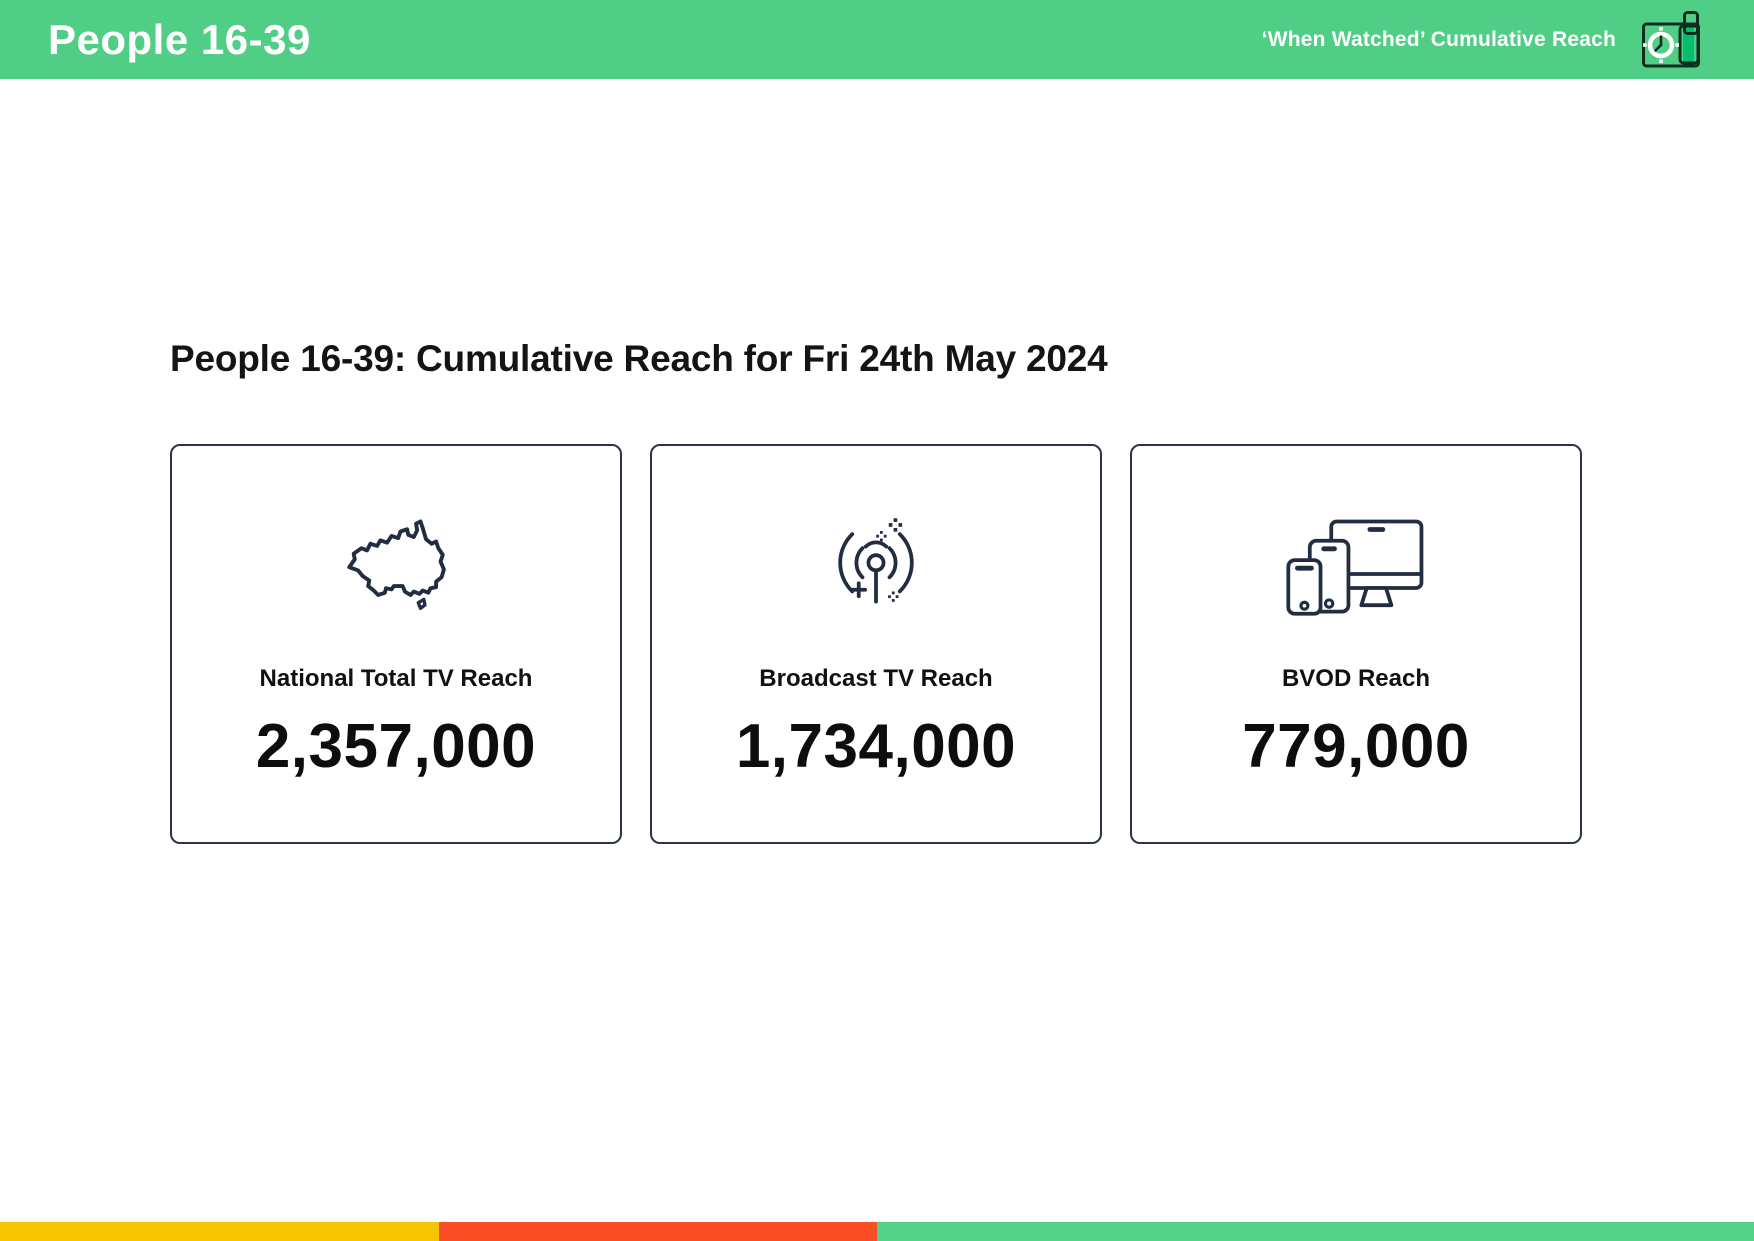  Describe the element at coordinates (876, 566) in the screenshot. I see `broadcast-antenna-icon` at that location.